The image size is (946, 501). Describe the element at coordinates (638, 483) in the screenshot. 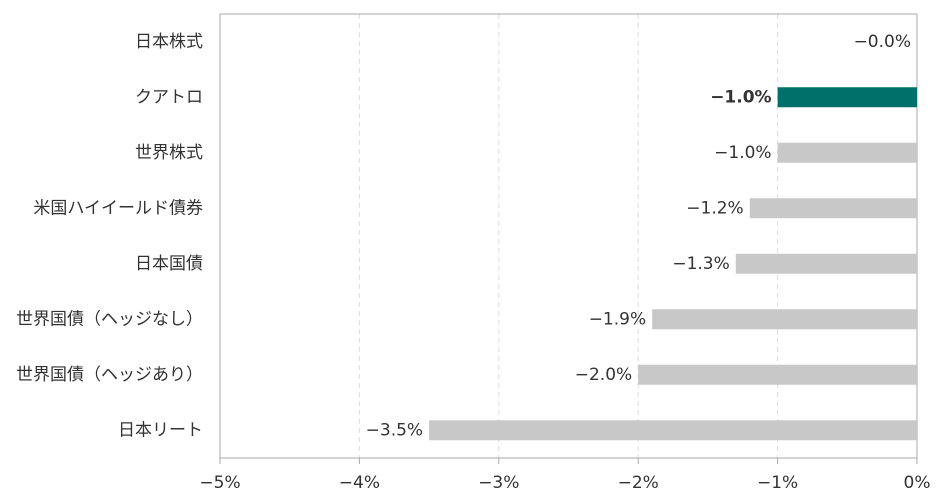

I see `x-tick-label: −2%` at that location.